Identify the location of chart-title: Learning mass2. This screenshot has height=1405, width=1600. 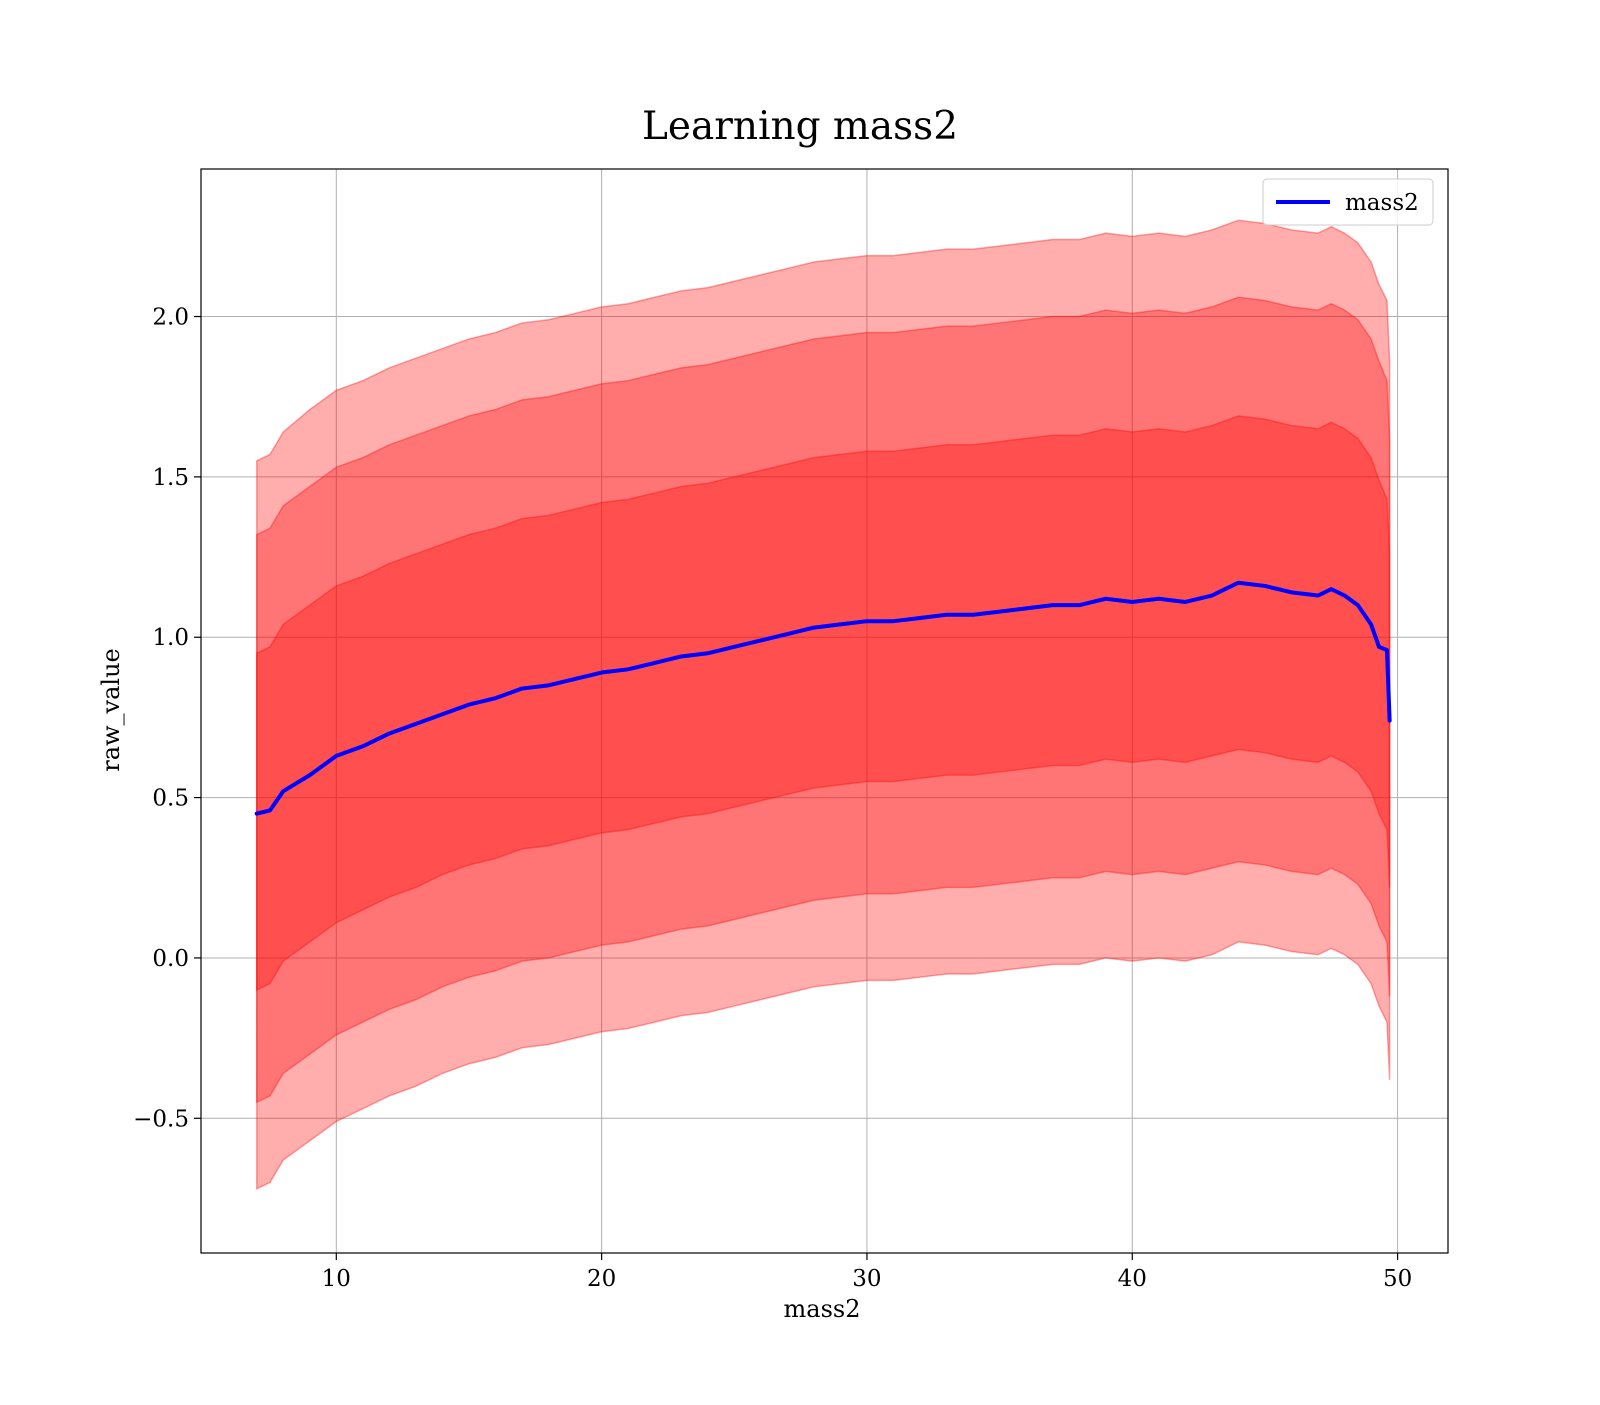
(800, 126).